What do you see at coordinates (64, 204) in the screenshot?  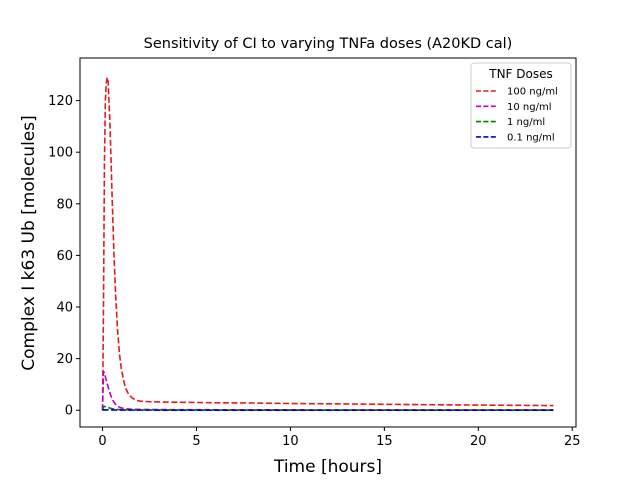 I see `y-tick-label: 80` at bounding box center [64, 204].